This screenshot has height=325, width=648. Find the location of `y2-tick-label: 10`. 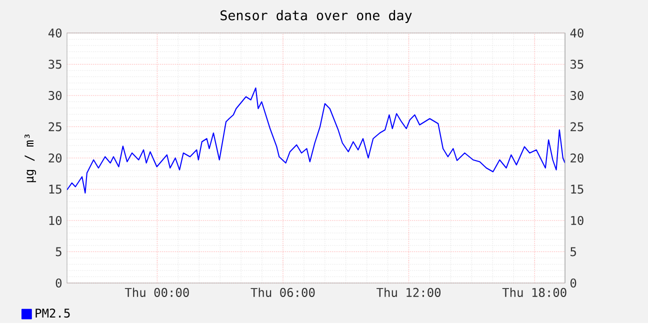

y2-tick-label: 10 is located at coordinates (577, 221).